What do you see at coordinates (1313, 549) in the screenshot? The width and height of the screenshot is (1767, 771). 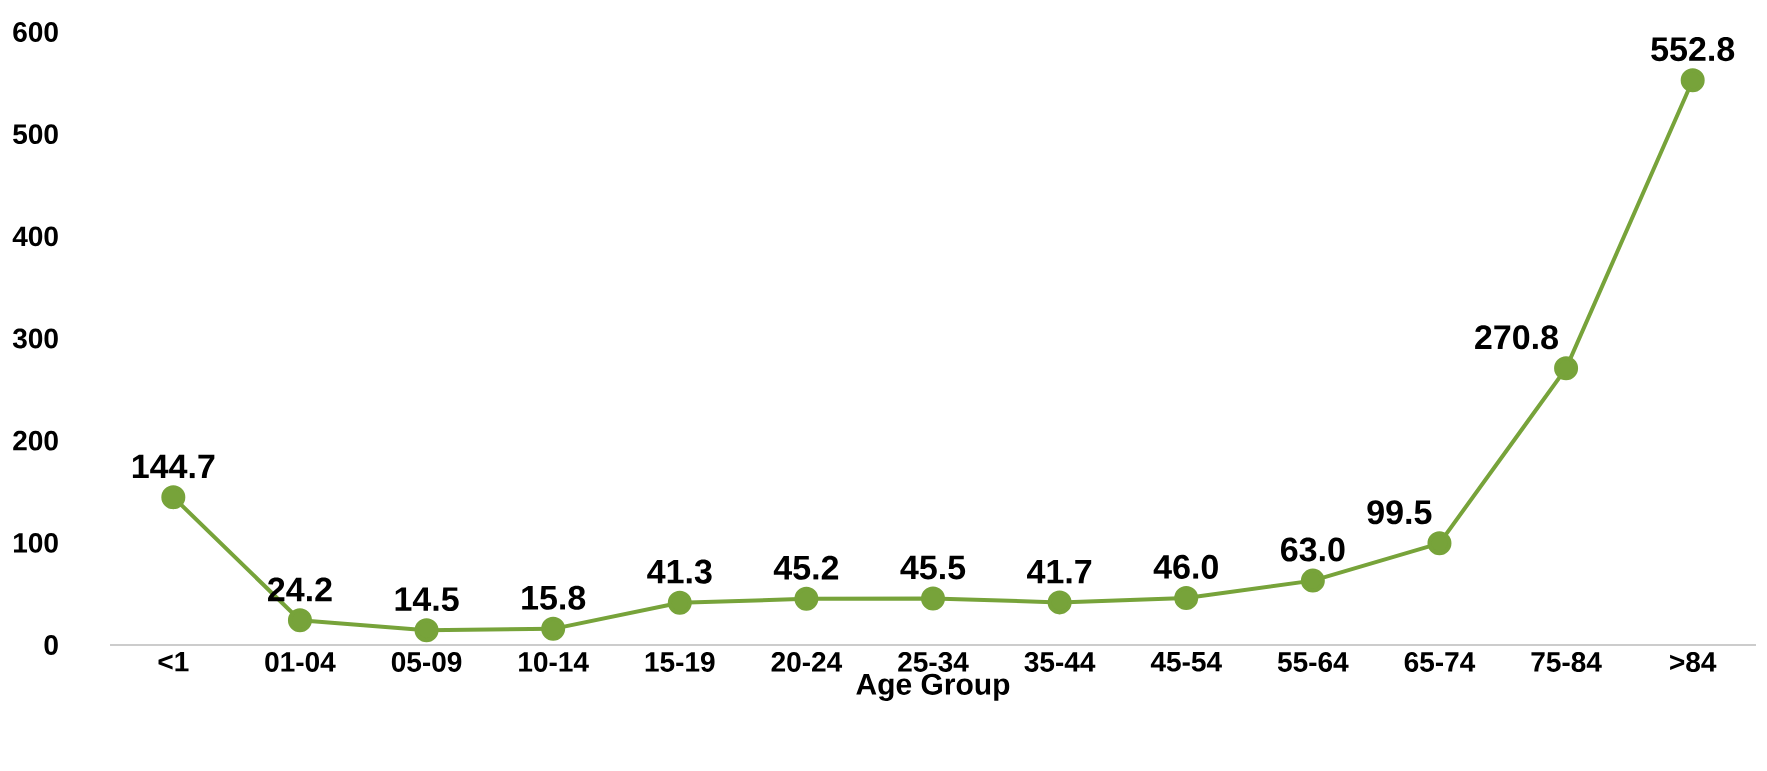 I see `data-label: 63.0` at bounding box center [1313, 549].